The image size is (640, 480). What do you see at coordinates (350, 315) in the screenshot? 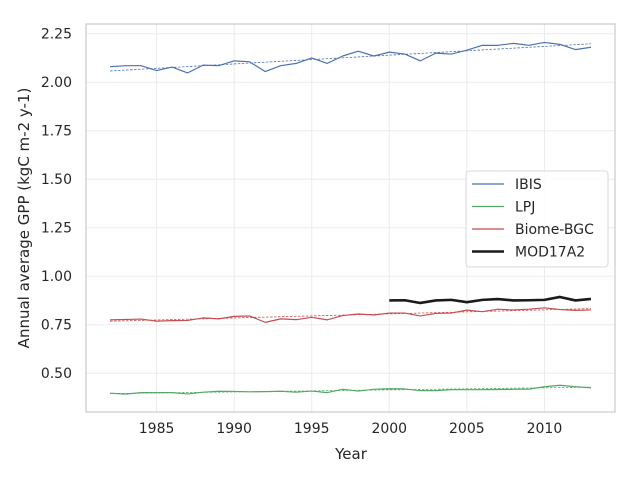
I see `biome-bgc-series-line` at bounding box center [350, 315].